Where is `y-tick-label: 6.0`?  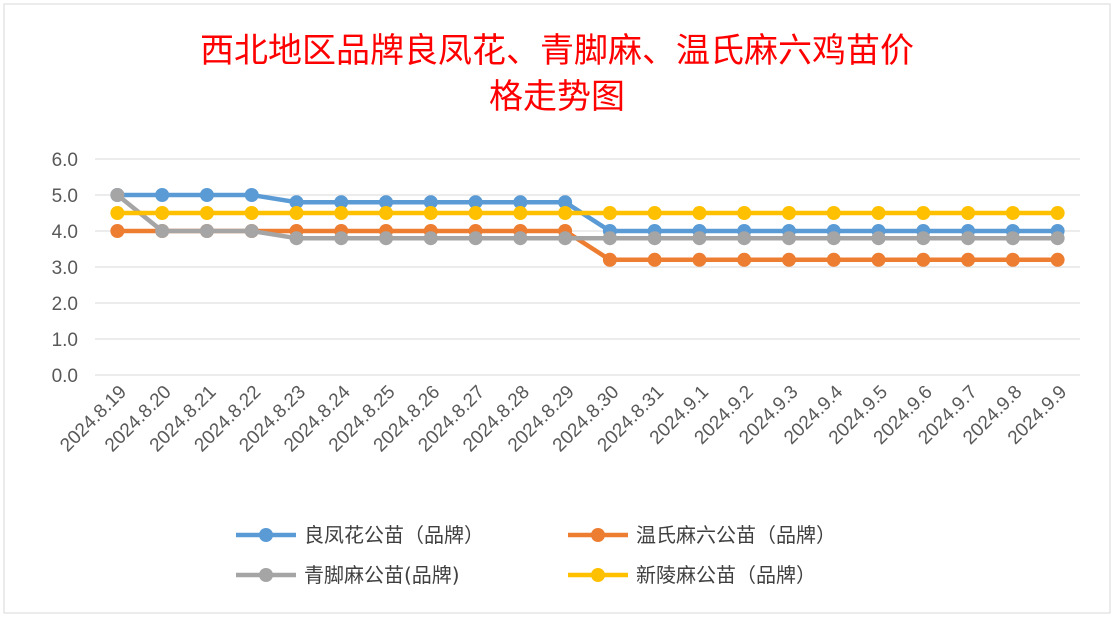
y-tick-label: 6.0 is located at coordinates (65, 160).